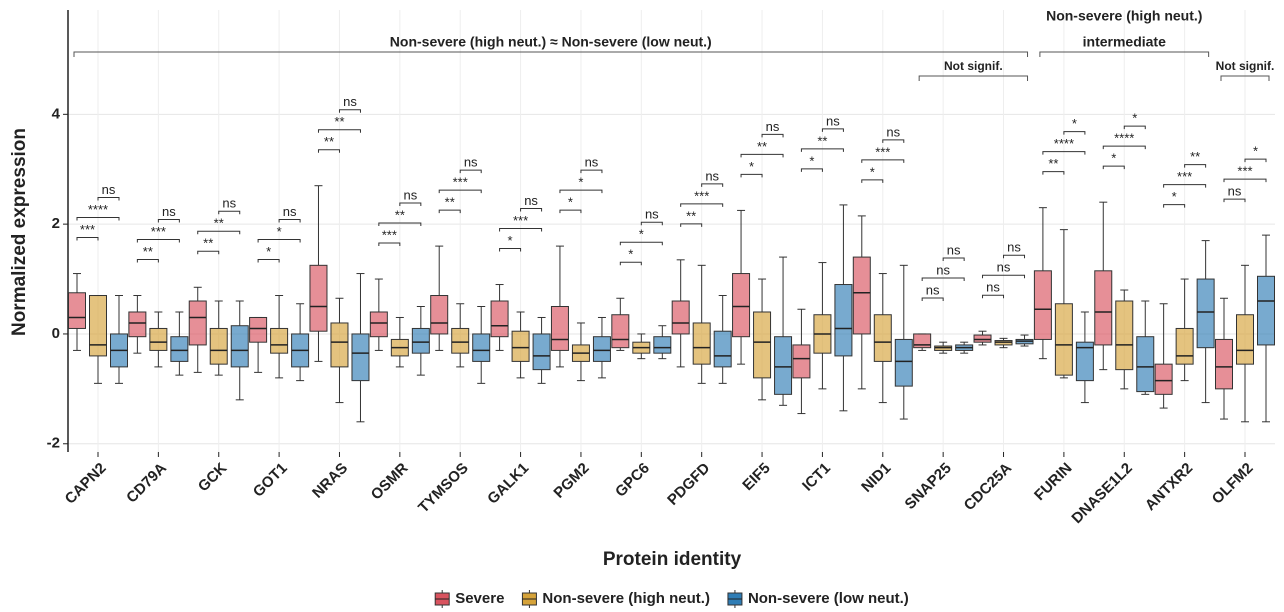 Image resolution: width=1284 pixels, height=612 pixels. Describe the element at coordinates (270, 480) in the screenshot. I see `x-tick-label: GOT1` at that location.